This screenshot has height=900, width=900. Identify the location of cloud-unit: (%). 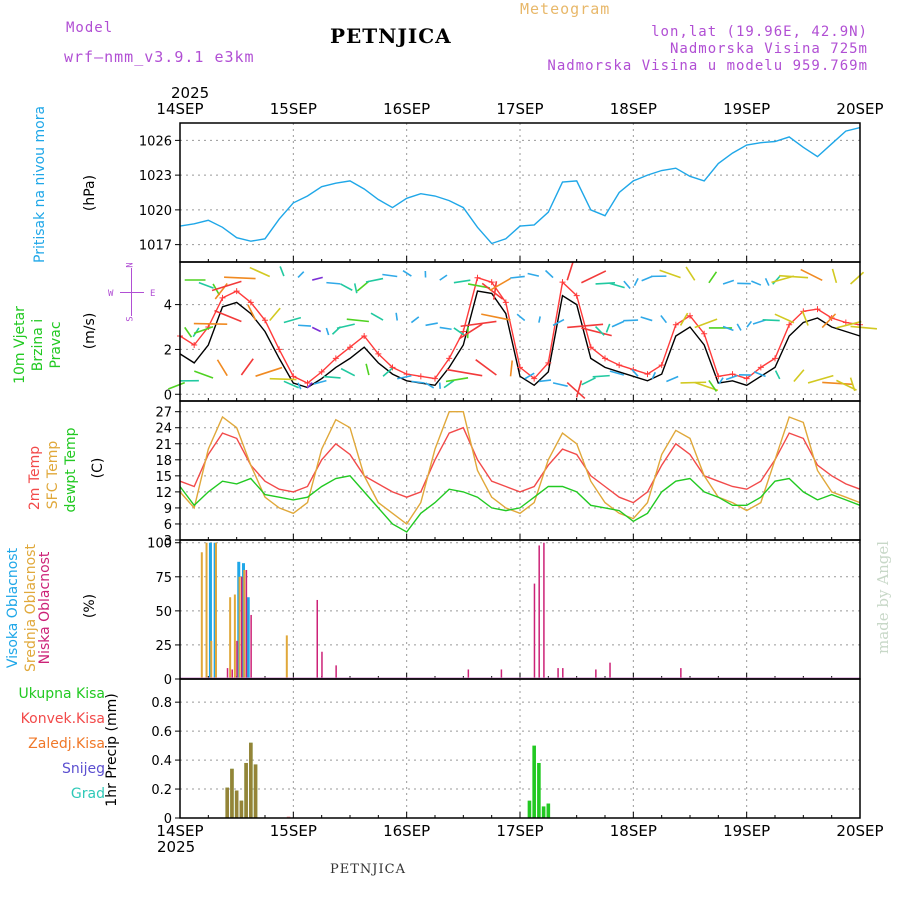
(90, 606).